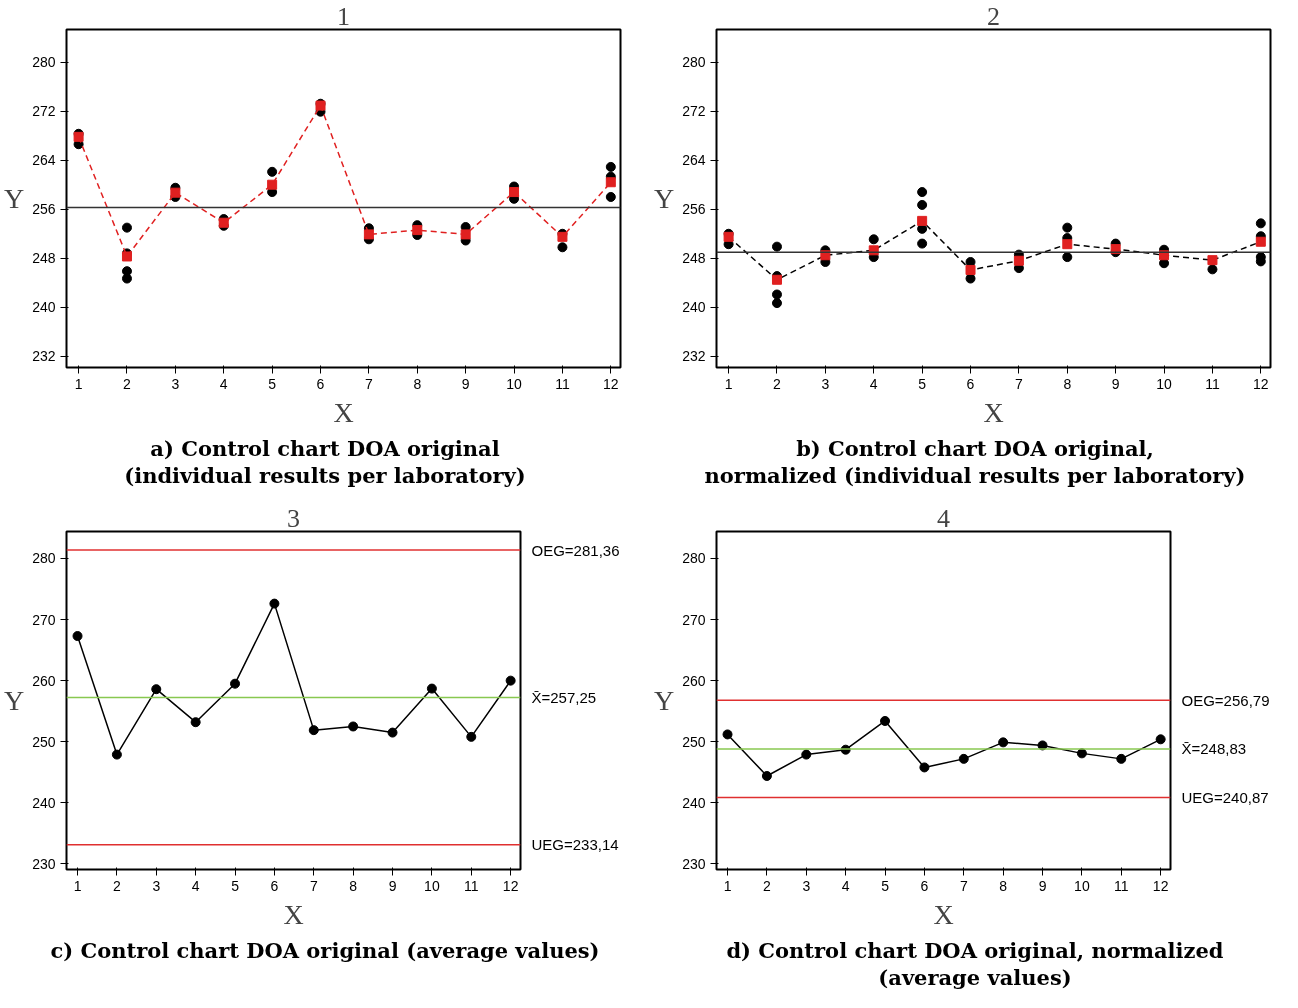  I want to click on text: a) Control chart DOA original (individual results per laboratory), so click(325, 462).